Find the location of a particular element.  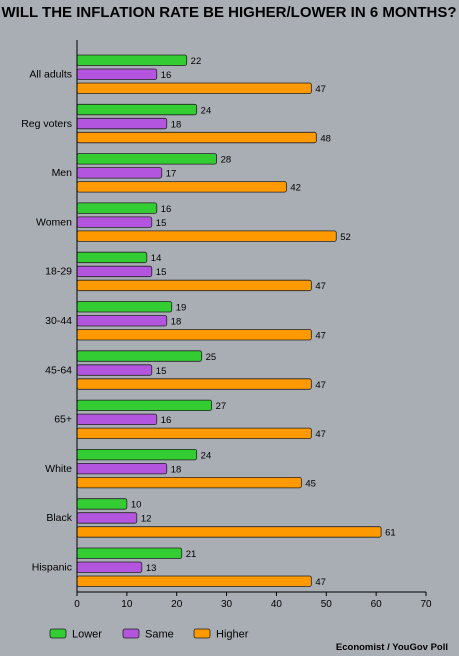

value-label-same-10: 13 is located at coordinates (151, 568).